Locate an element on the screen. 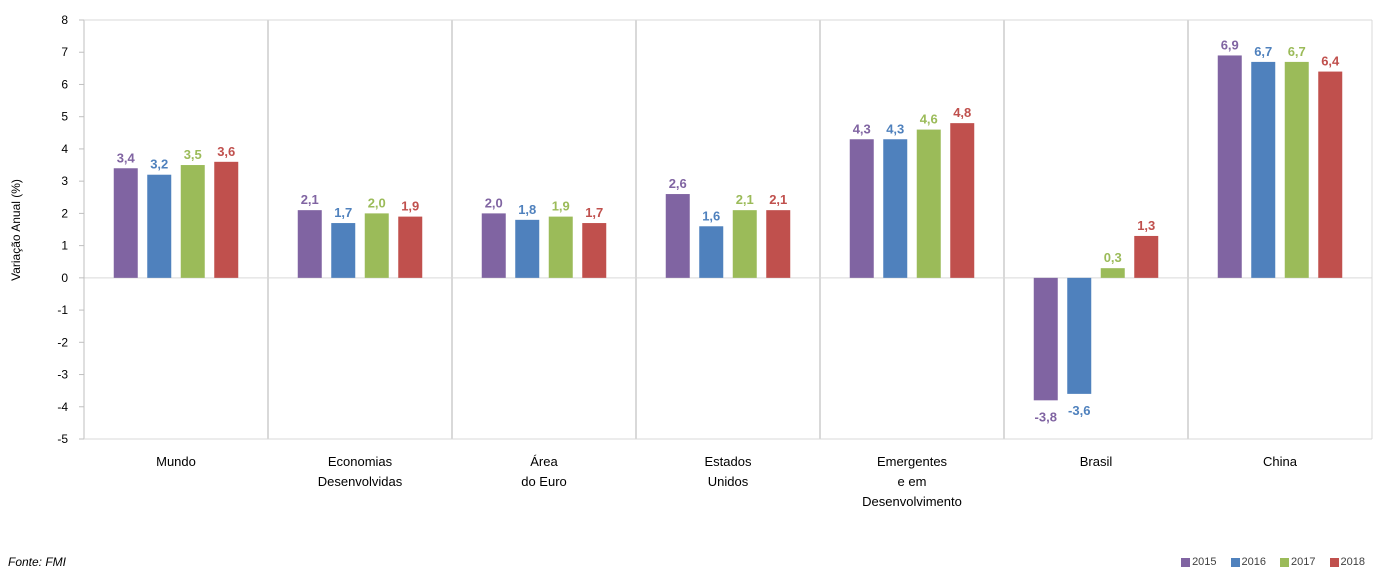 The image size is (1373, 570). y-axis-label: Variação Anual (%) is located at coordinates (16, 230).